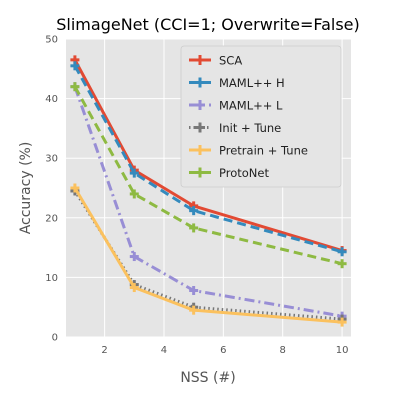 The height and width of the screenshot is (400, 400). What do you see at coordinates (244, 173) in the screenshot?
I see `legend-label: ProtoNet` at bounding box center [244, 173].